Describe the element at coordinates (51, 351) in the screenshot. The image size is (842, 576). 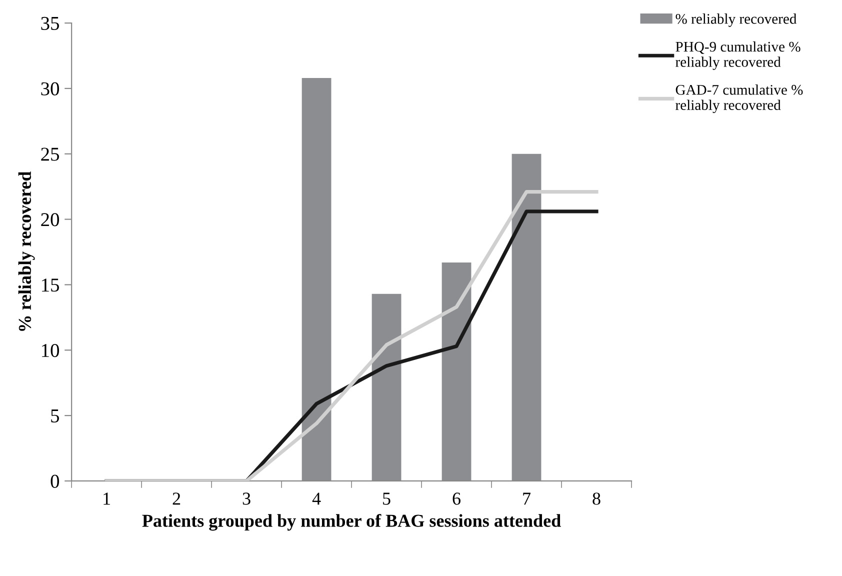
I see `y-tick-label: 10` at that location.